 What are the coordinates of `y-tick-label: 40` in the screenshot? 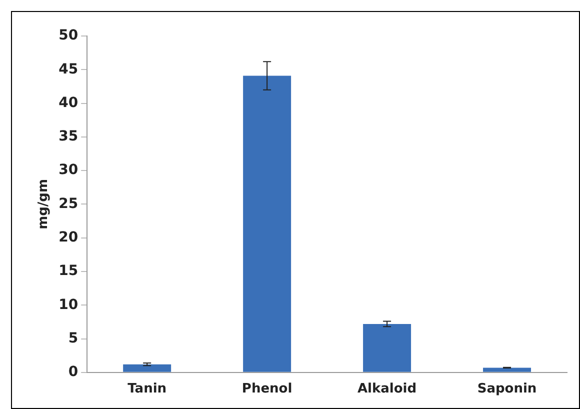 It's located at (68, 102).